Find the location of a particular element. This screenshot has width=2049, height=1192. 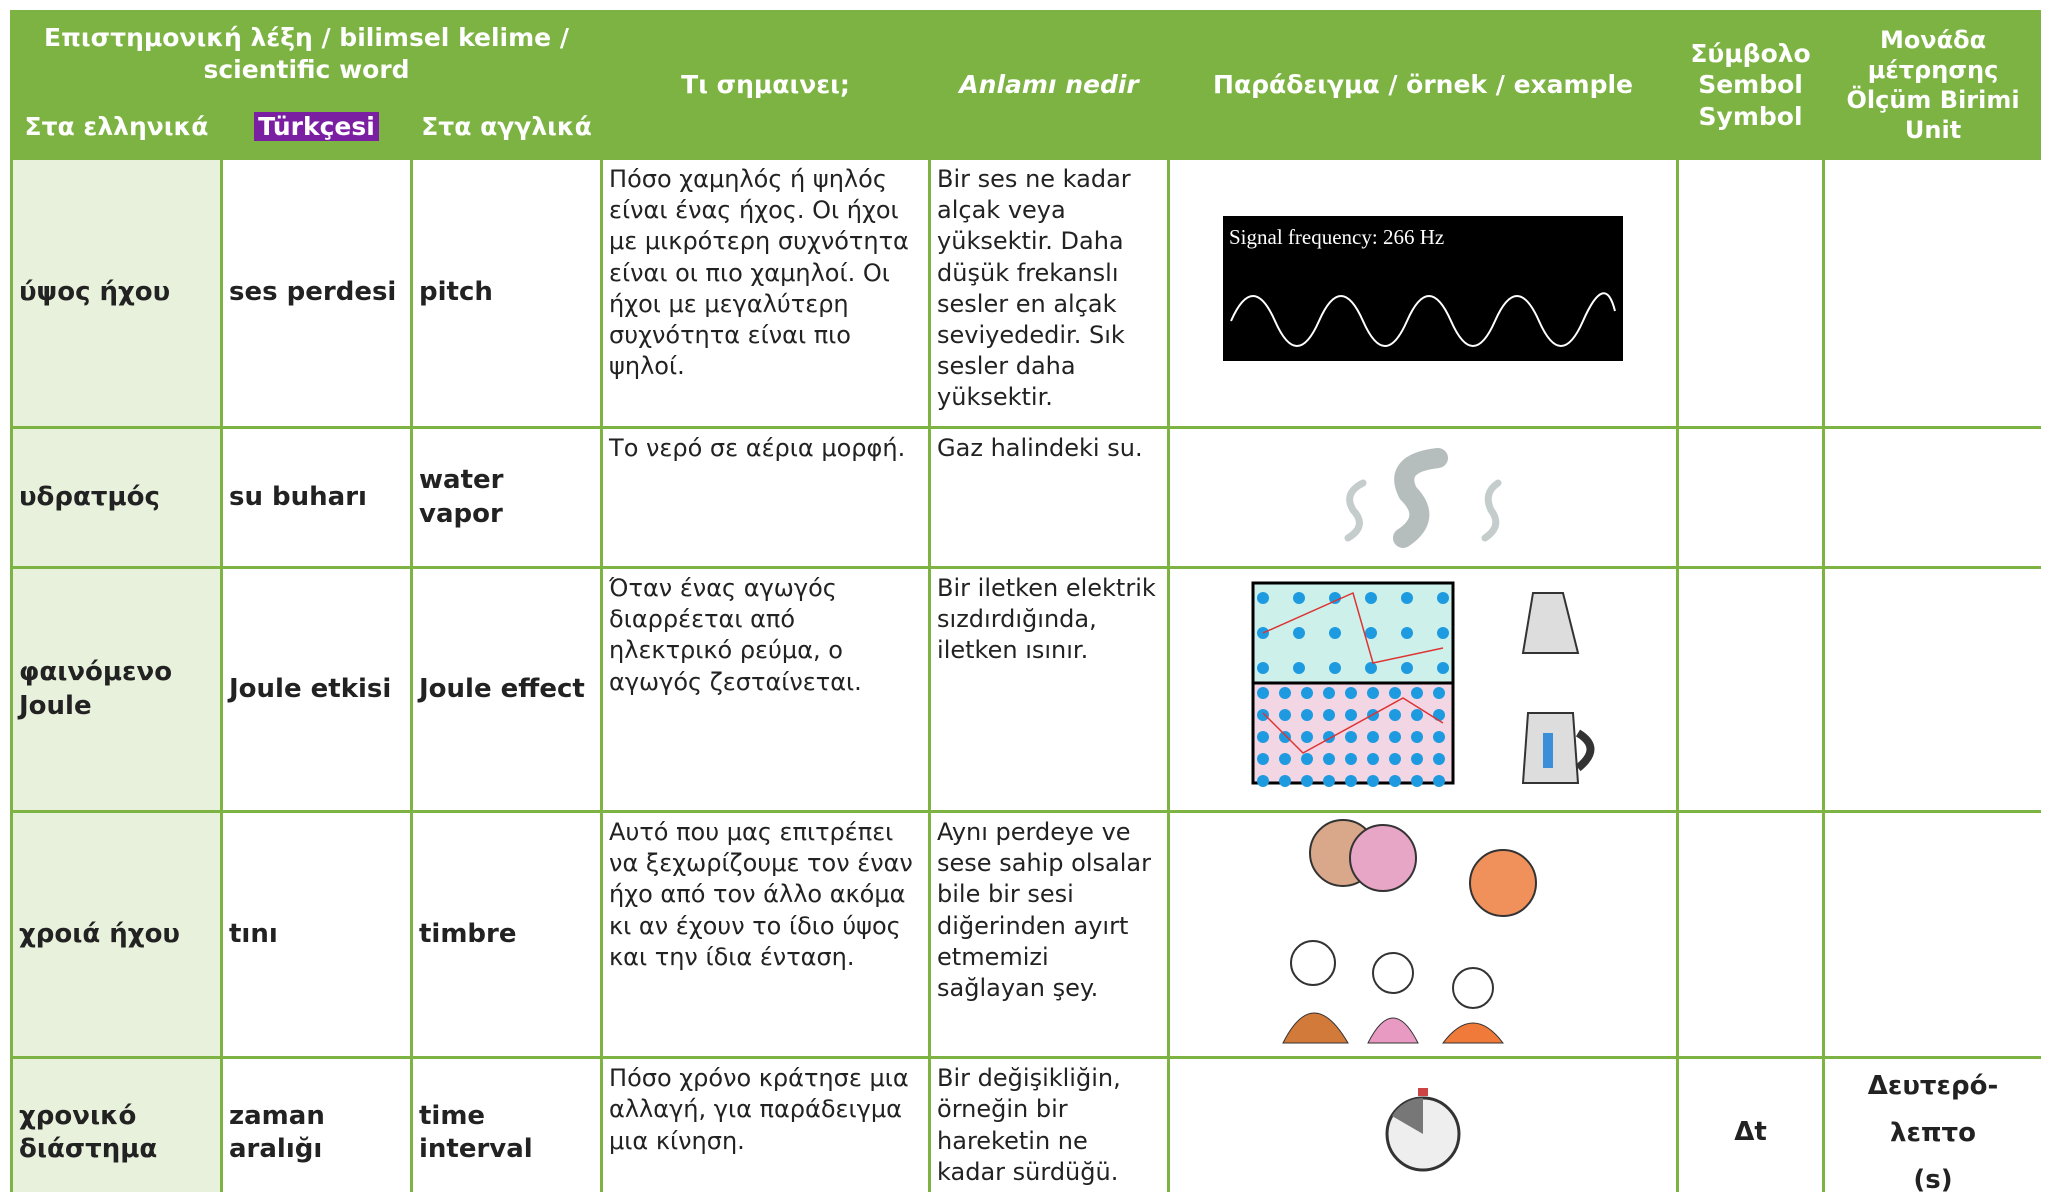

table-cell: Δευτερό-λεπτο (s) is located at coordinates (1931, 1124).